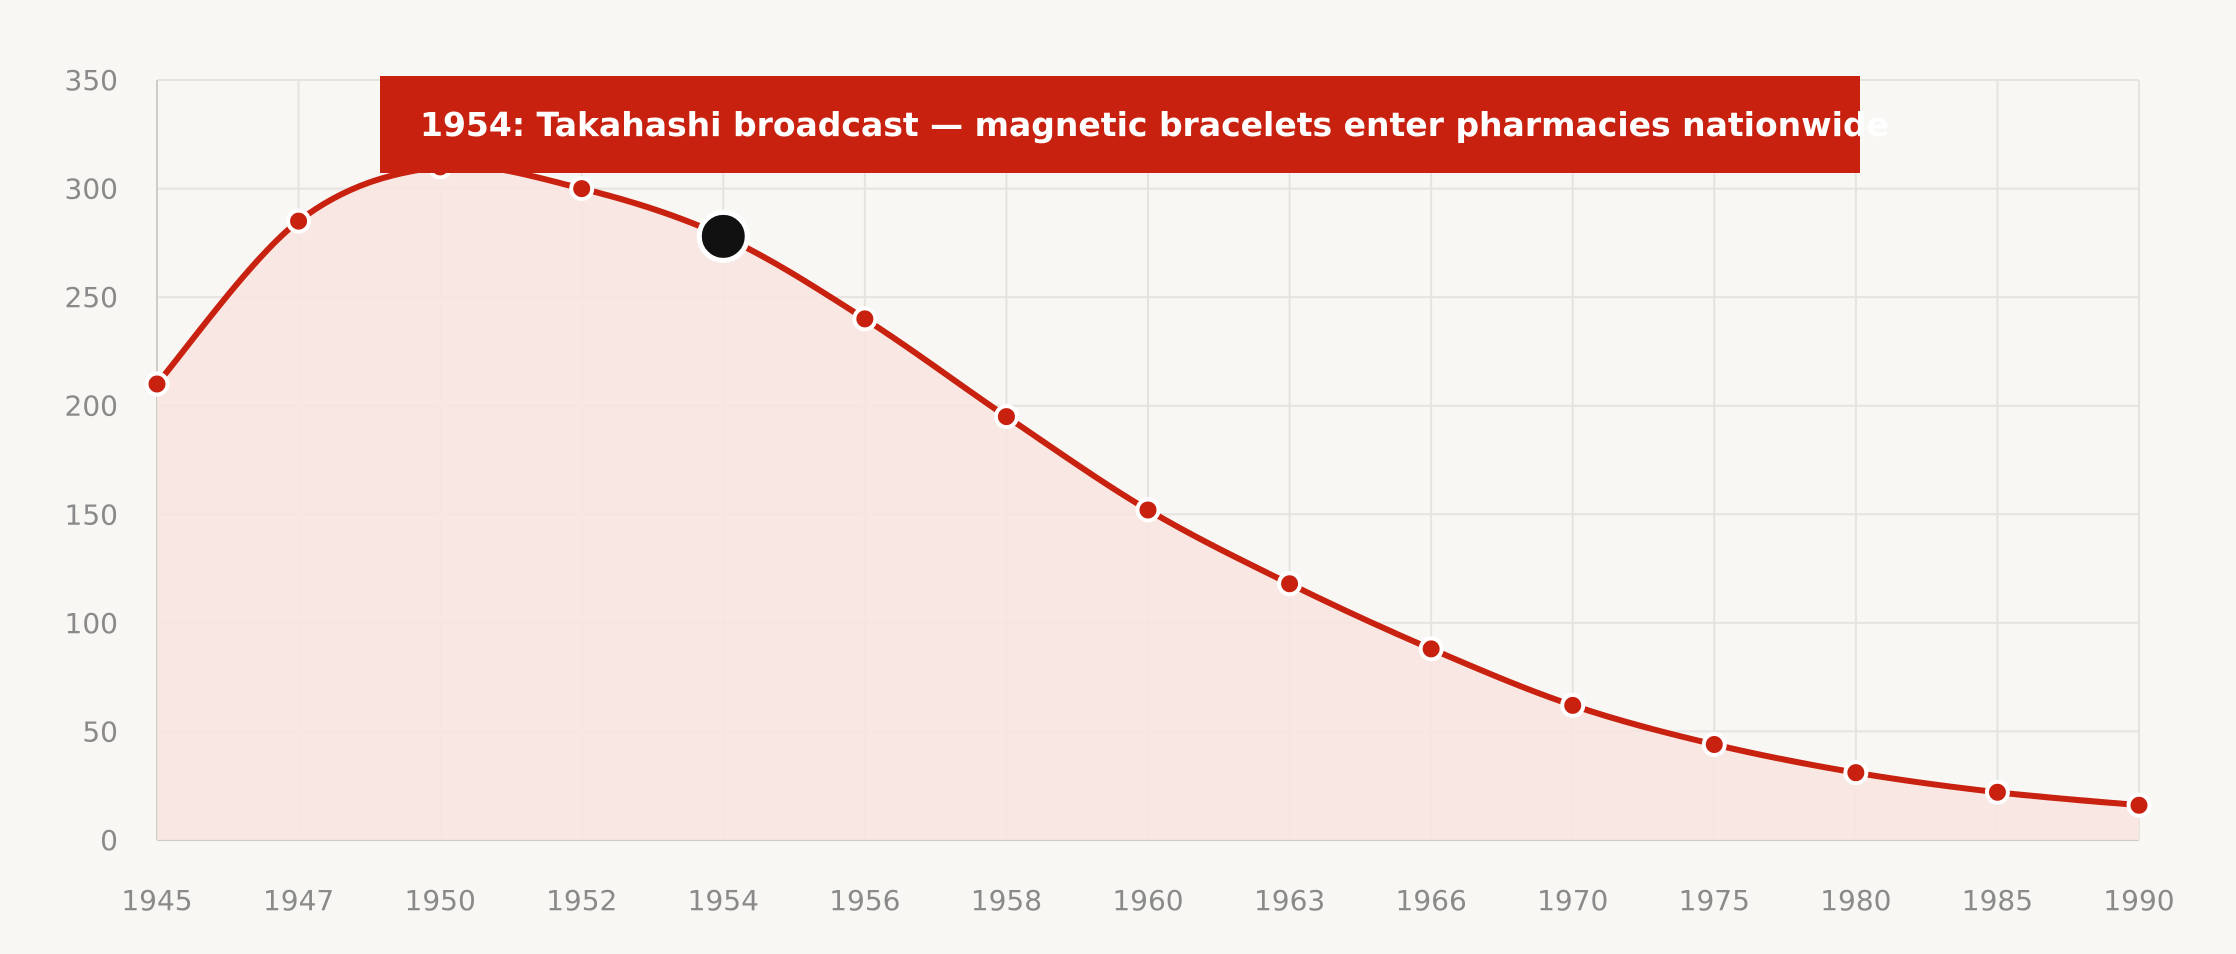 The image size is (2236, 954). Describe the element at coordinates (91, 189) in the screenshot. I see `y-tick-label: 300` at that location.